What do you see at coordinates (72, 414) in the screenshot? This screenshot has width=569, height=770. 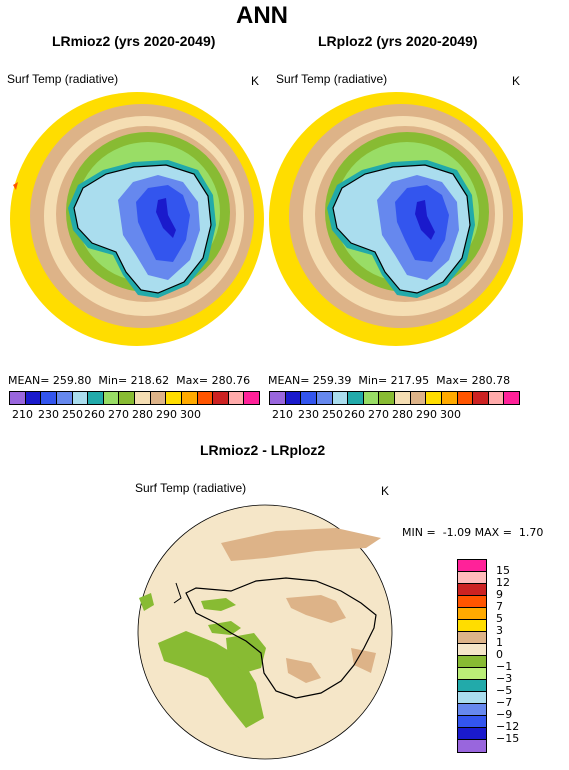 I see `colorbar-tick-label: 250` at bounding box center [72, 414].